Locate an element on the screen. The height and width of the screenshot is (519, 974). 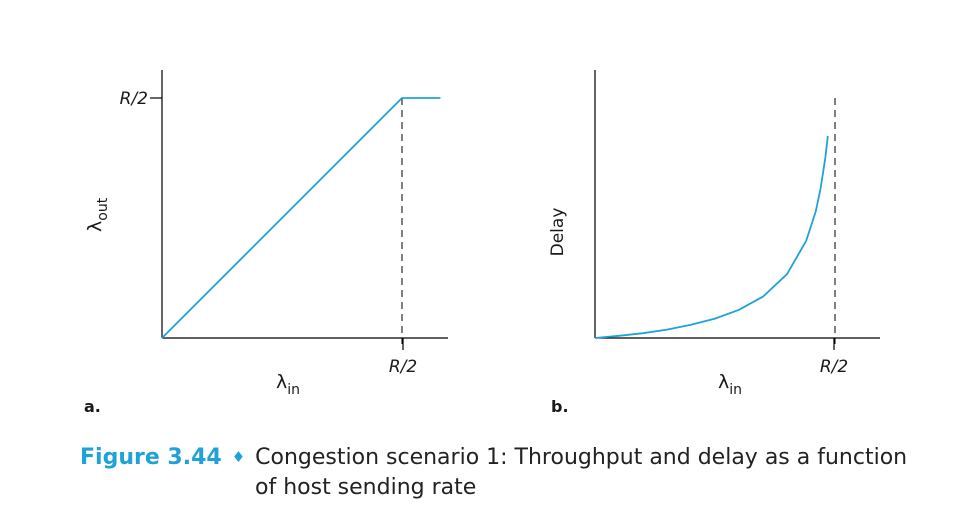
chart-a-y-axis-label: λout is located at coordinates (97, 214).